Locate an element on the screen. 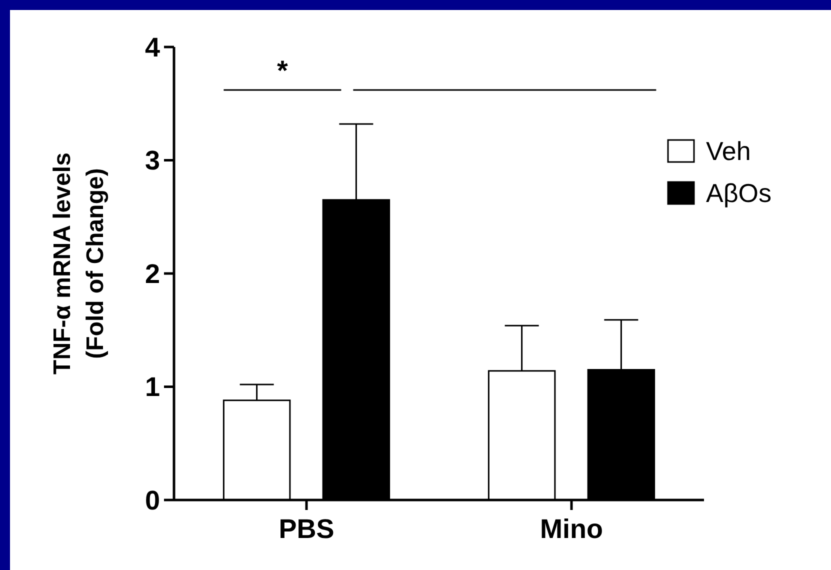  y-axis-title: TNF-α mRNA levels (Fold of Change) is located at coordinates (79, 263).